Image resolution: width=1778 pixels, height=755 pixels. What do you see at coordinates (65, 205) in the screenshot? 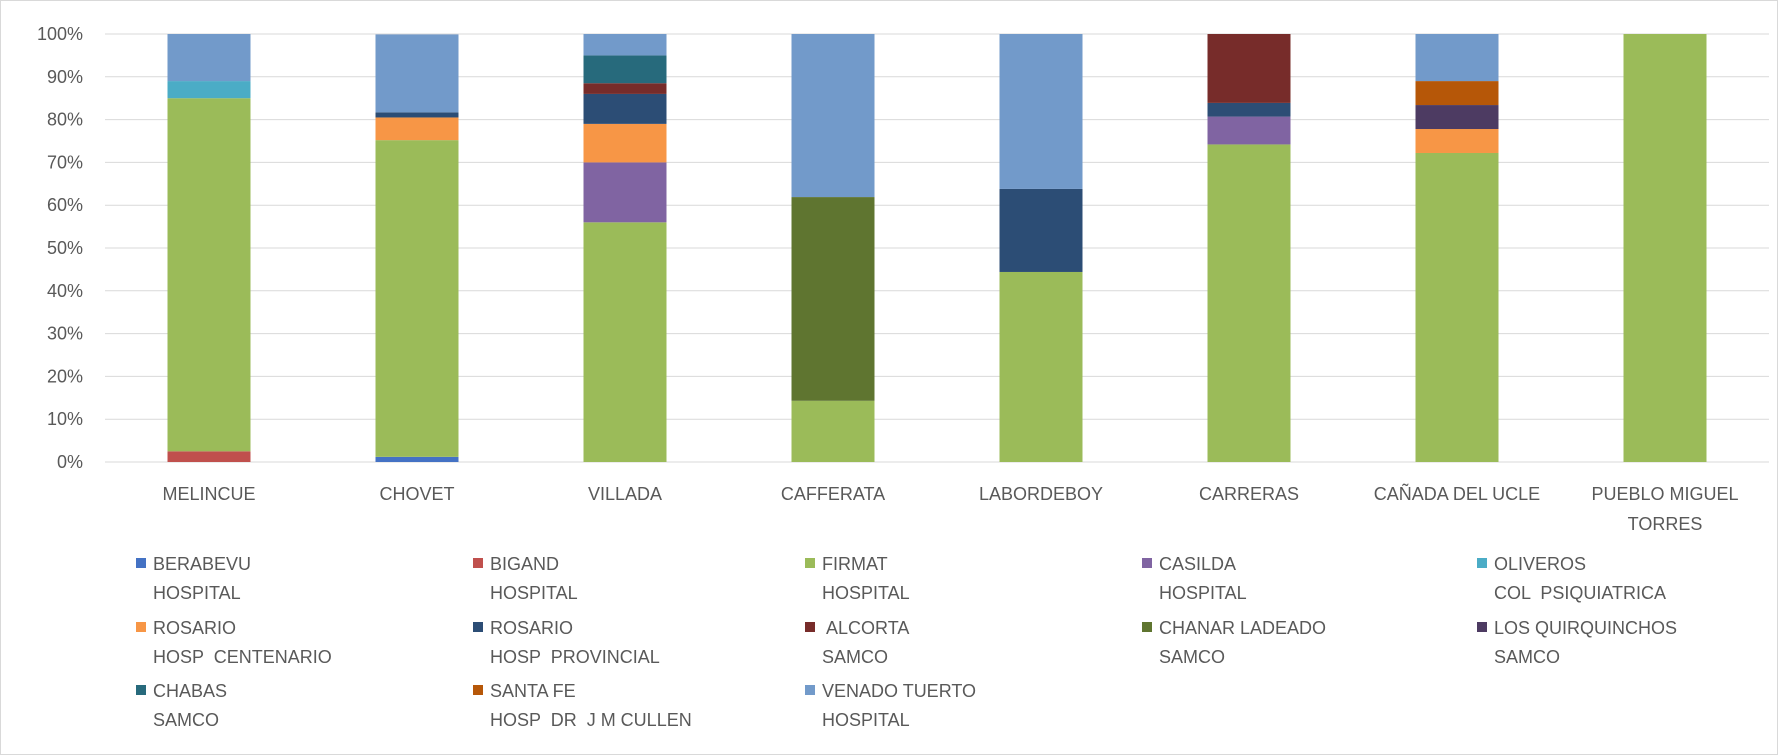
I see `y-tick-label: 60%` at bounding box center [65, 205].